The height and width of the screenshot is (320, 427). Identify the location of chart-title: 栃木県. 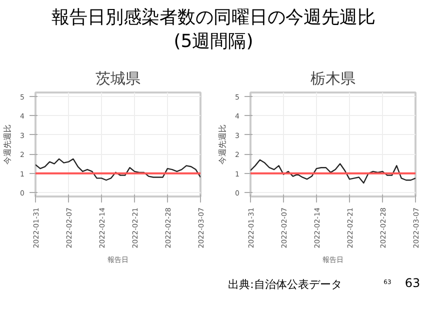
(333, 79).